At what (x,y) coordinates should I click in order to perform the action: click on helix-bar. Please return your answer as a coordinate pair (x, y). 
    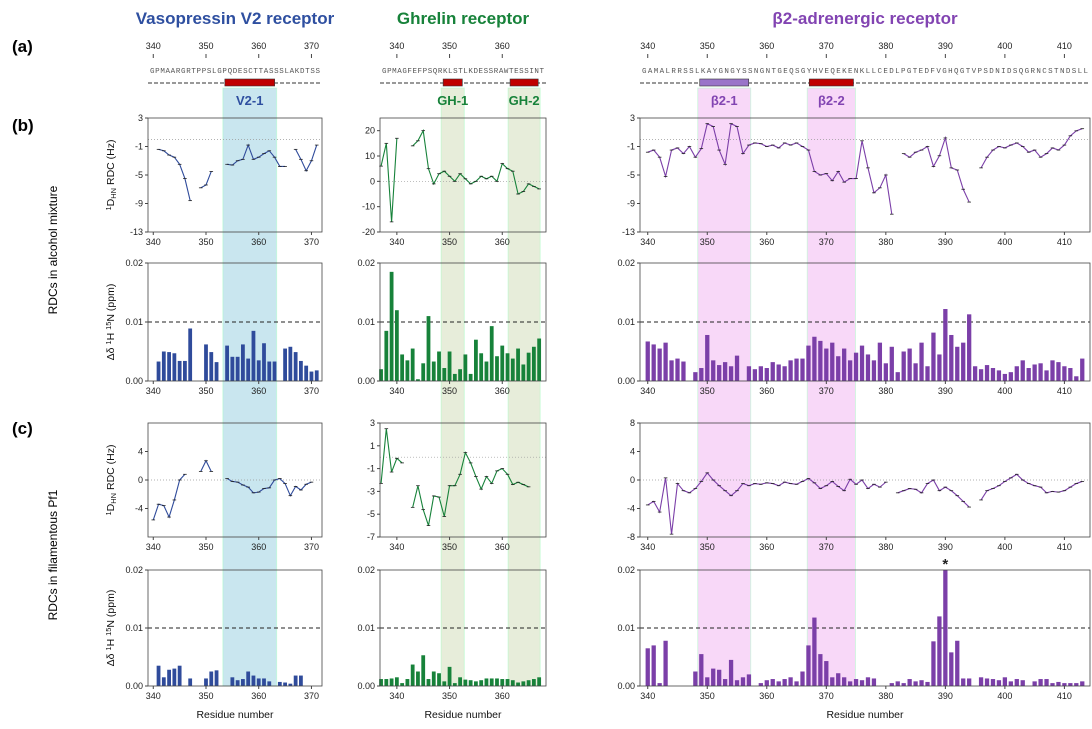
    Looking at the image, I should click on (452, 82).